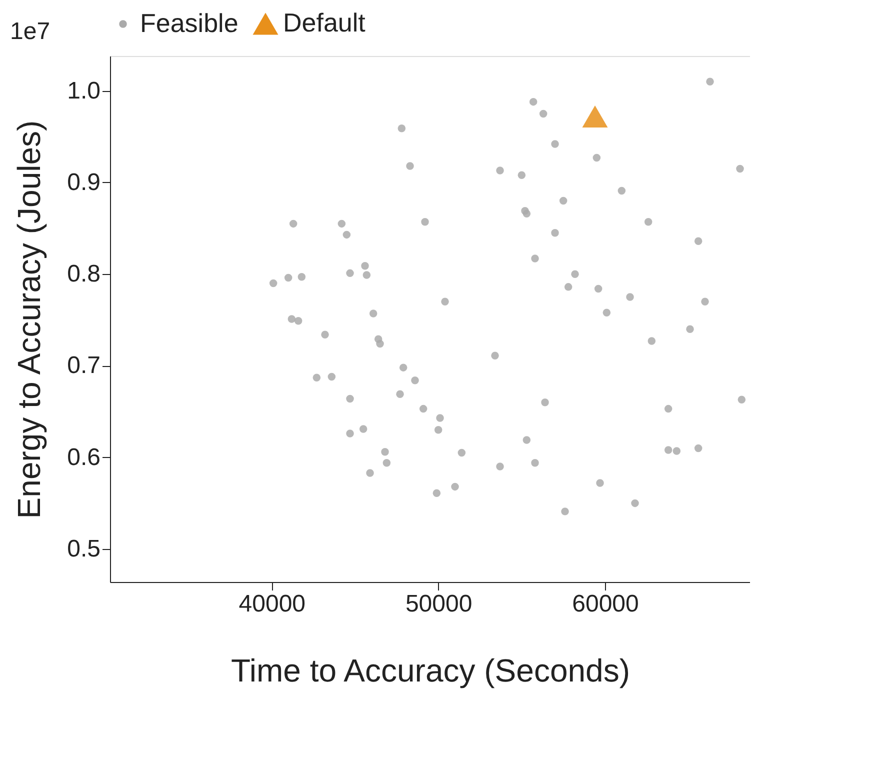 The width and height of the screenshot is (873, 772). I want to click on x-tick-label: 60000, so click(605, 604).